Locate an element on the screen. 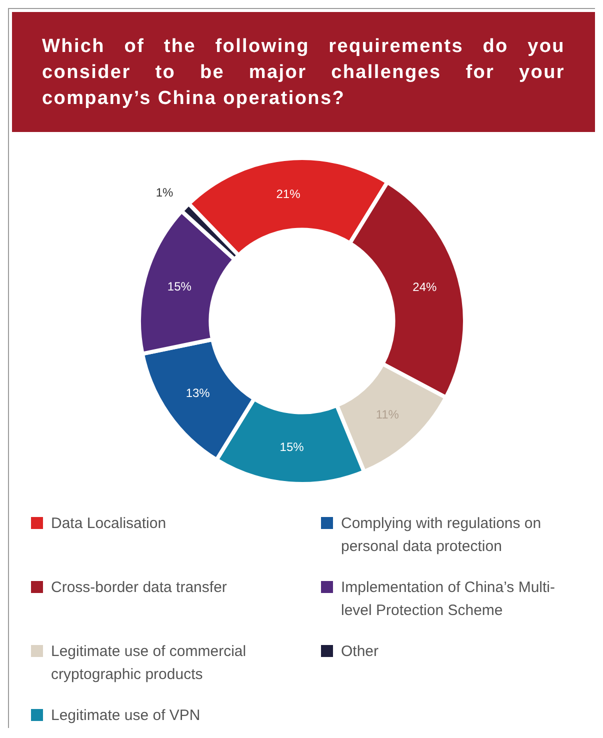 This screenshot has width=603, height=738. legend-label: Cross-border data transfer is located at coordinates (139, 588).